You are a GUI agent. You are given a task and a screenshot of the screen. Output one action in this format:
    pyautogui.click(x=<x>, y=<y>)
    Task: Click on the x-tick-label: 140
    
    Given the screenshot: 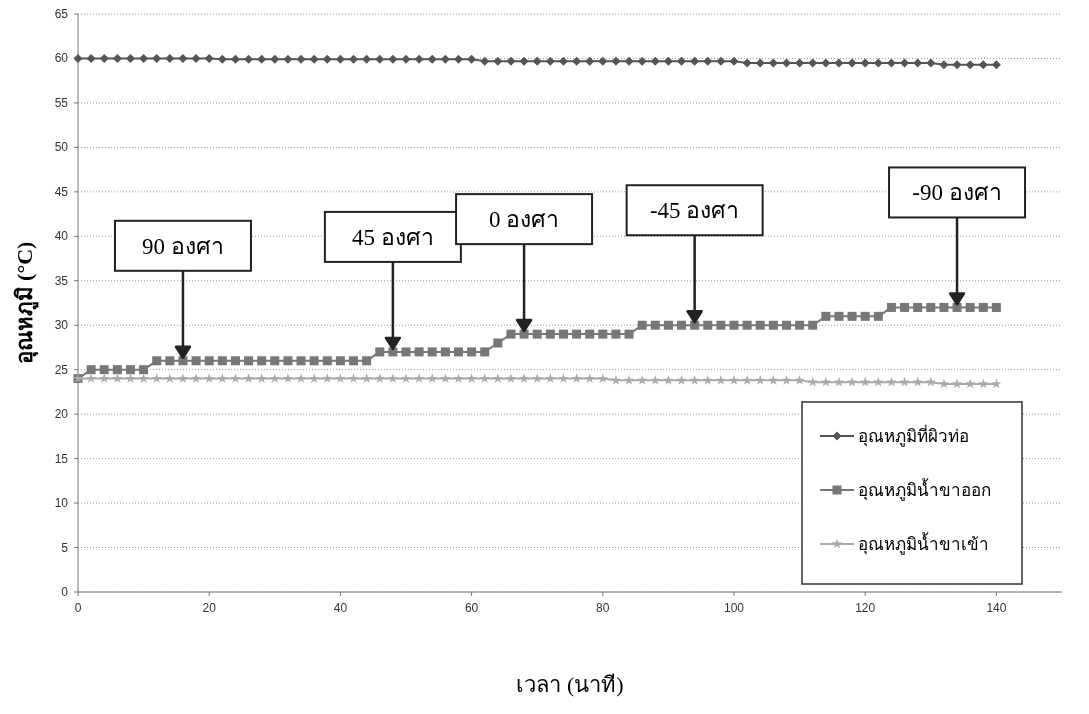 What is the action you would take?
    pyautogui.click(x=996, y=608)
    